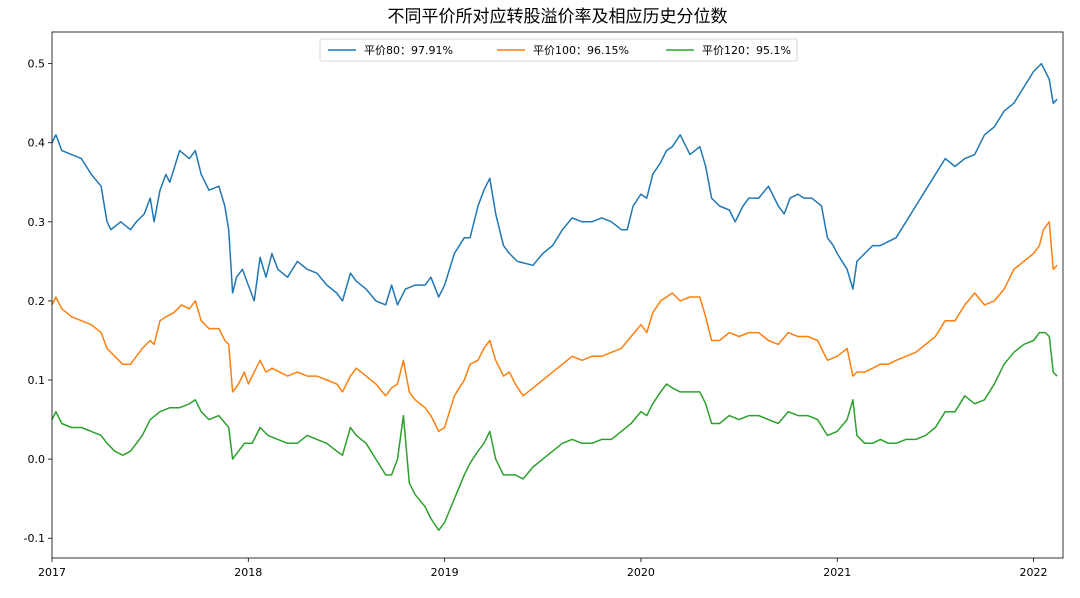 Image resolution: width=1080 pixels, height=598 pixels. What do you see at coordinates (37, 143) in the screenshot?
I see `y-tick-label: 0.4` at bounding box center [37, 143].